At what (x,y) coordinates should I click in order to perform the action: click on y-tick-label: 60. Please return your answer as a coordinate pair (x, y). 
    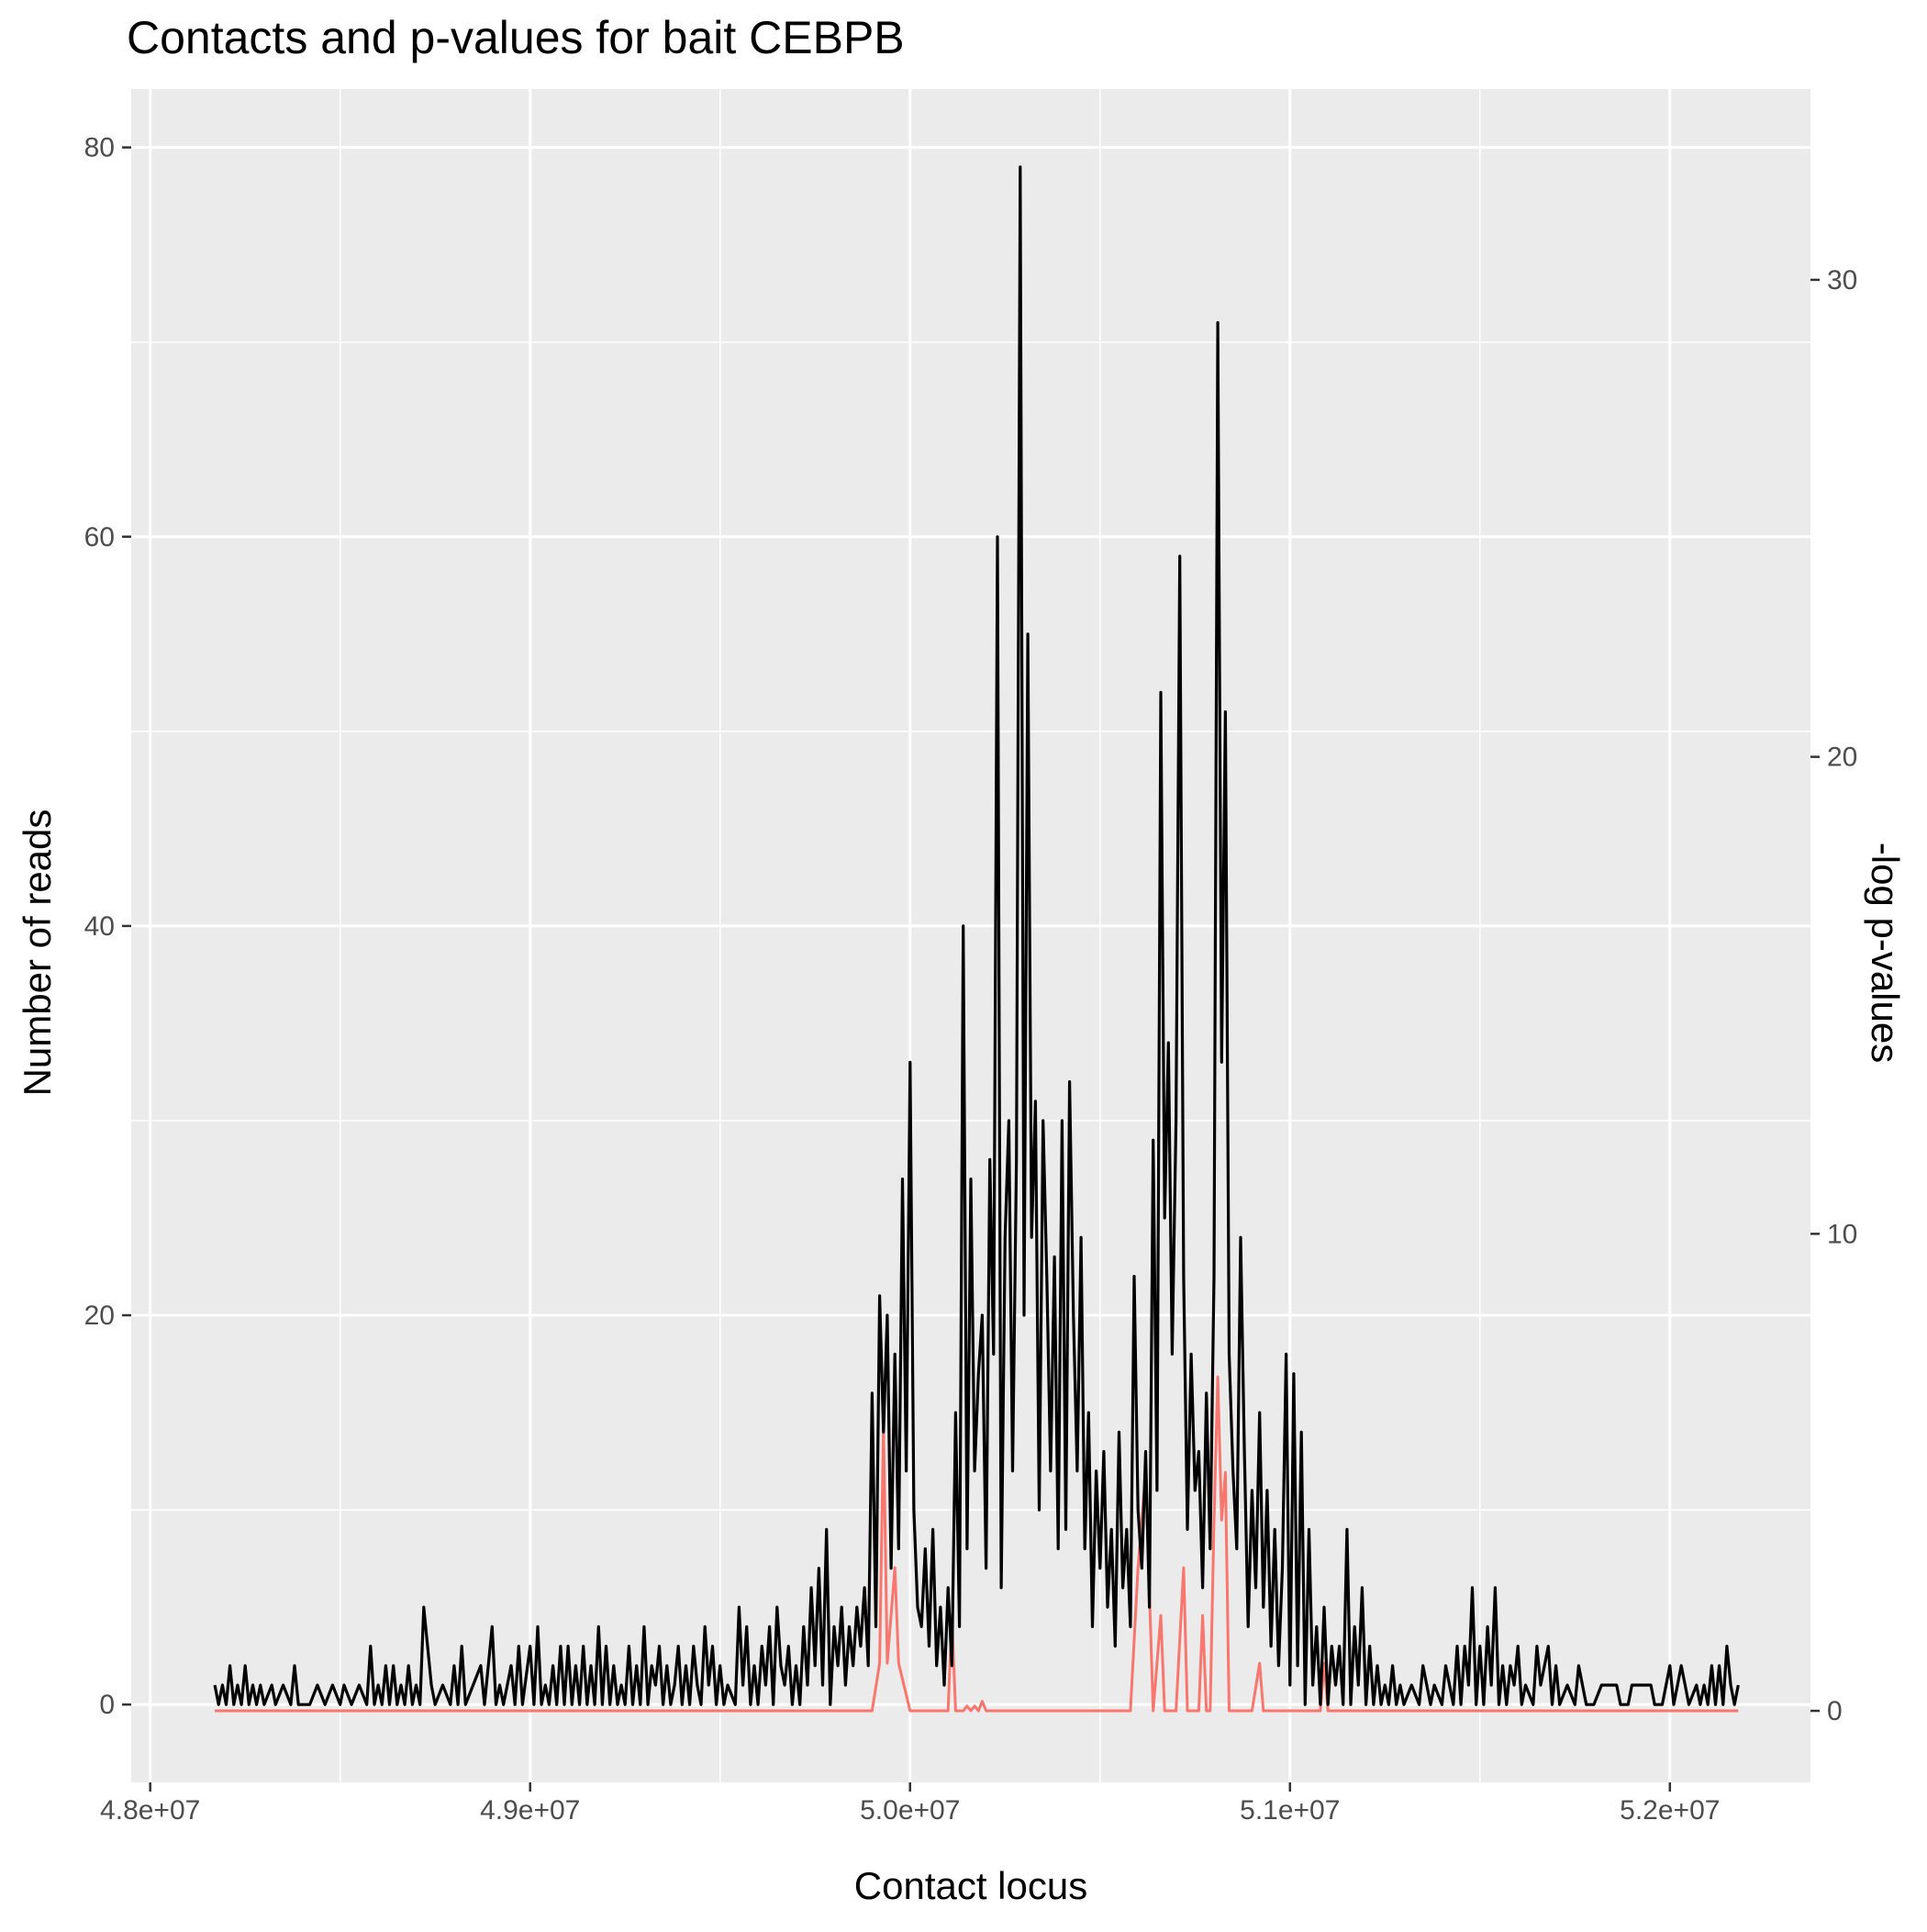
    Looking at the image, I should click on (99, 537).